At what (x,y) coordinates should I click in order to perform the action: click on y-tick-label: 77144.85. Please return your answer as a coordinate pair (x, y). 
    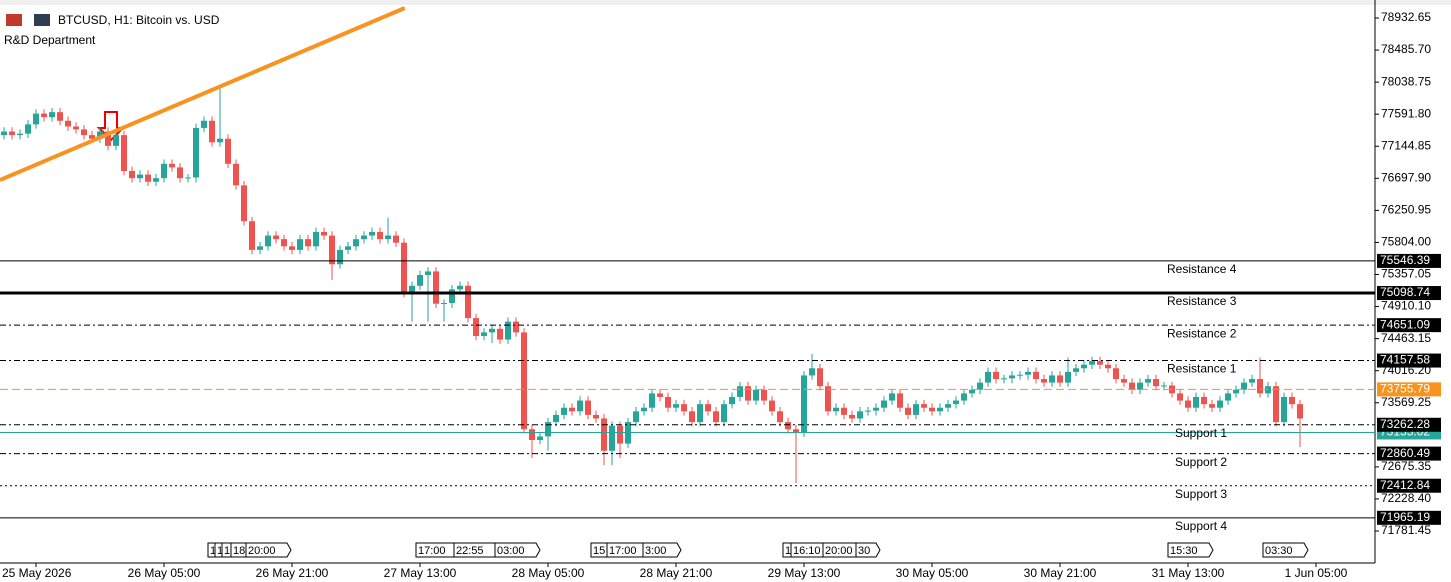
    Looking at the image, I should click on (1406, 145).